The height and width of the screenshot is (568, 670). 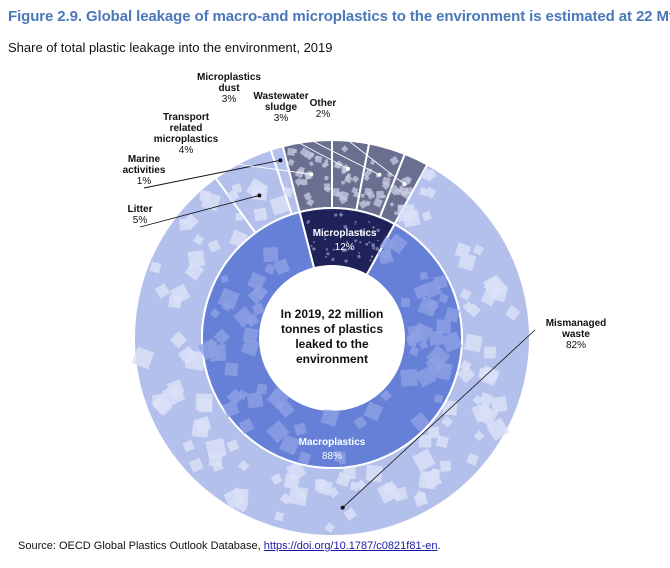 What do you see at coordinates (280, 107) in the screenshot?
I see `callout-text: Wastewater sludge 3%` at bounding box center [280, 107].